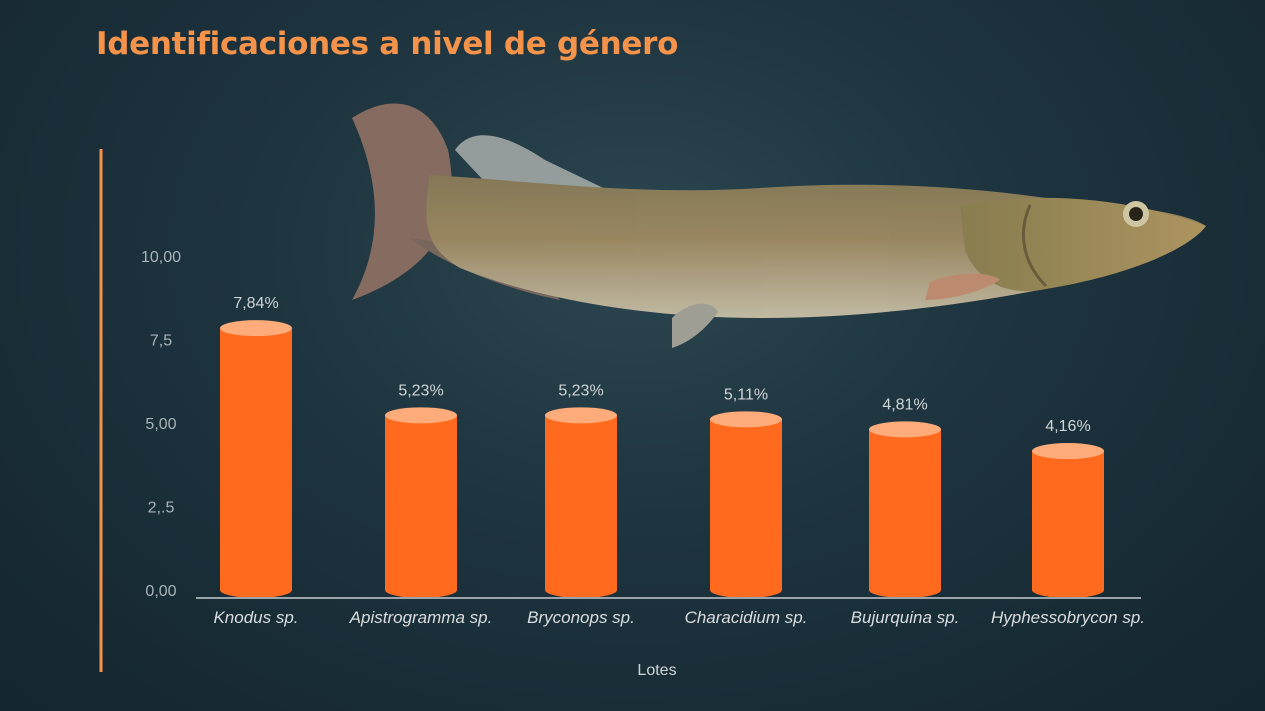 This screenshot has height=711, width=1265. I want to click on y-tick-label: 2,.5, so click(161, 508).